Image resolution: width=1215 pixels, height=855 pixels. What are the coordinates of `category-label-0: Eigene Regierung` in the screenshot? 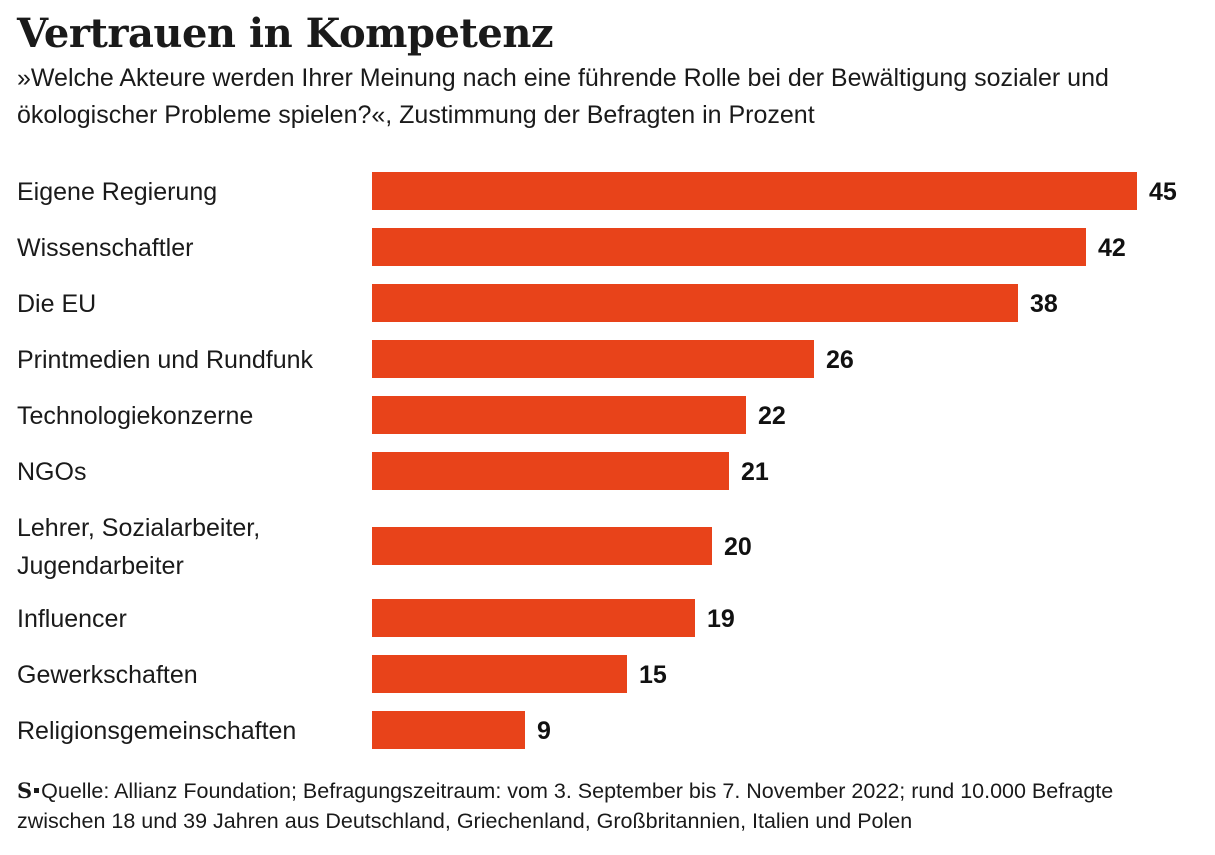 It's located at (117, 192).